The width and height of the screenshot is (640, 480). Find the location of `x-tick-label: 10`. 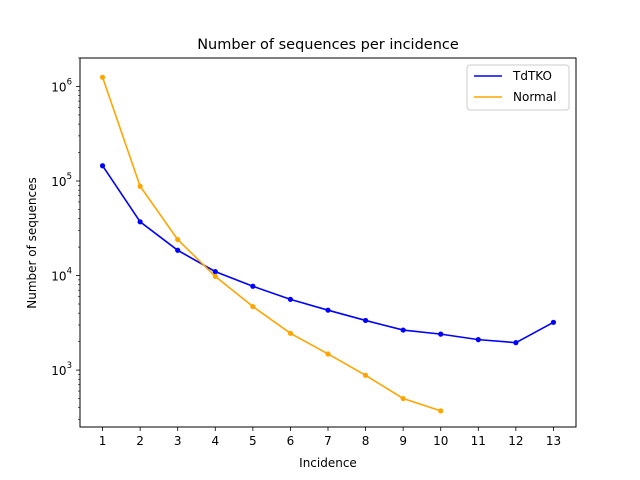

x-tick-label: 10 is located at coordinates (440, 441).